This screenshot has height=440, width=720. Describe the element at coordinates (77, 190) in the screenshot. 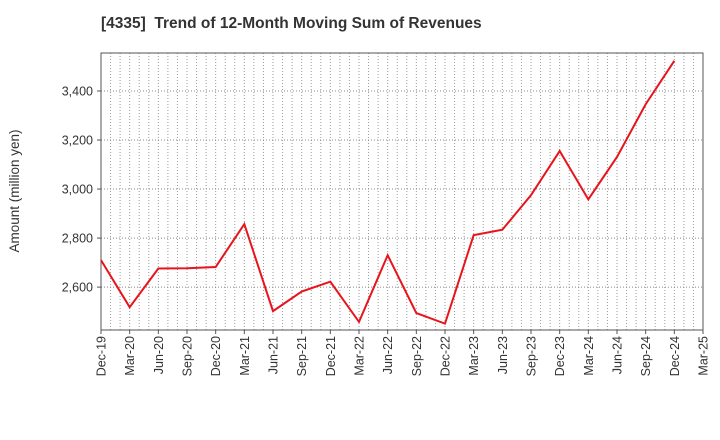

I see `y-tick-label: 3,000` at that location.